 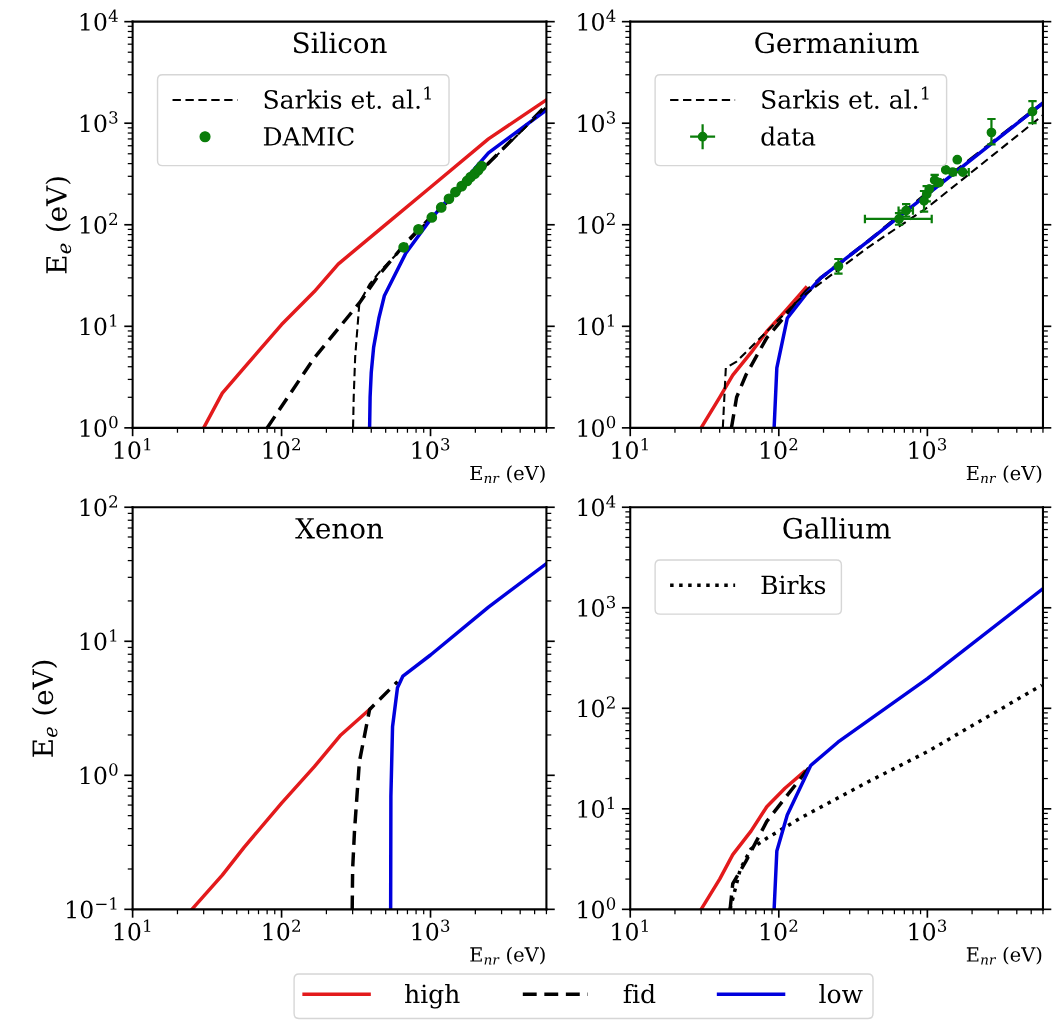 What do you see at coordinates (339, 528) in the screenshot?
I see `chart-title: Xenon` at bounding box center [339, 528].